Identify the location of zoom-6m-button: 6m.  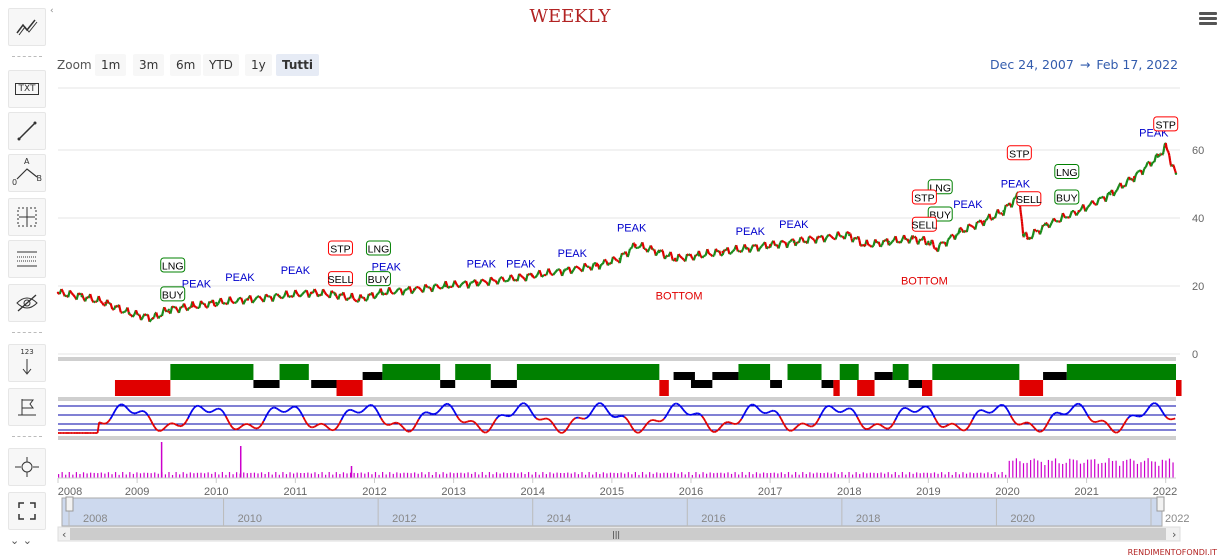
(186, 65).